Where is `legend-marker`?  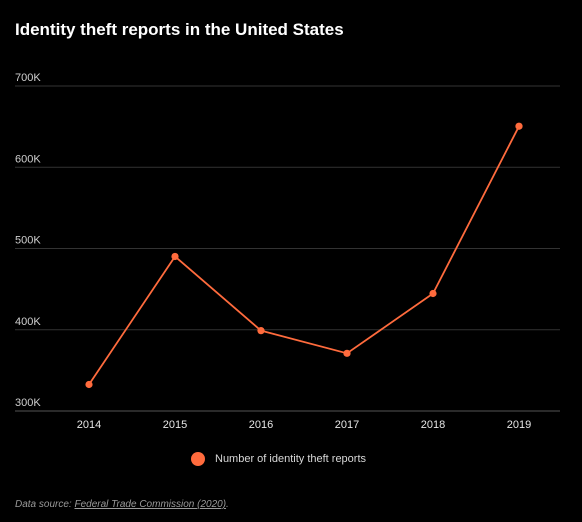 legend-marker is located at coordinates (198, 459).